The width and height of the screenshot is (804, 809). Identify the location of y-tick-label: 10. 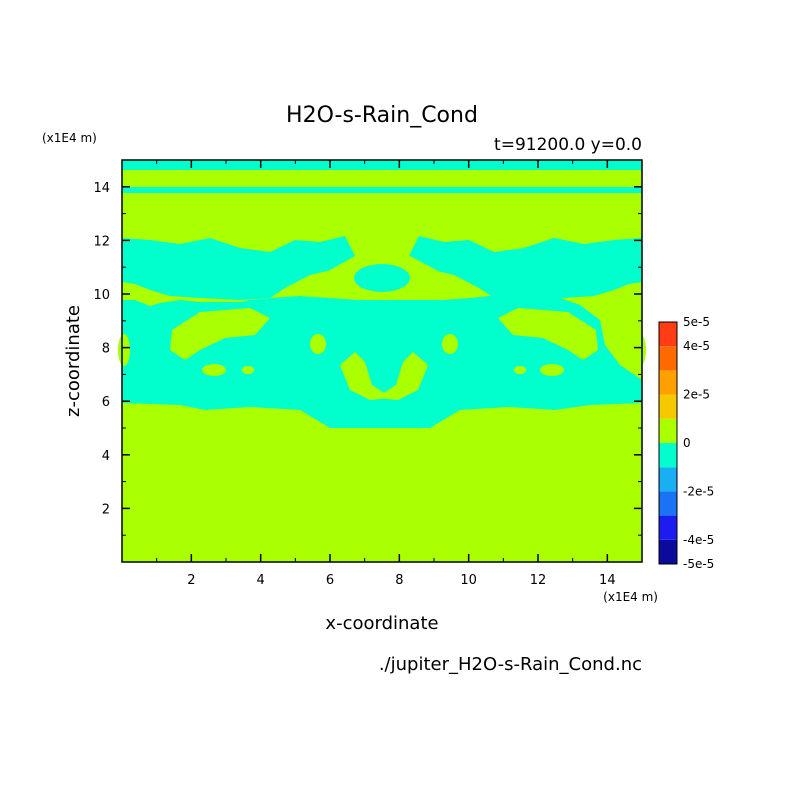
(101, 295).